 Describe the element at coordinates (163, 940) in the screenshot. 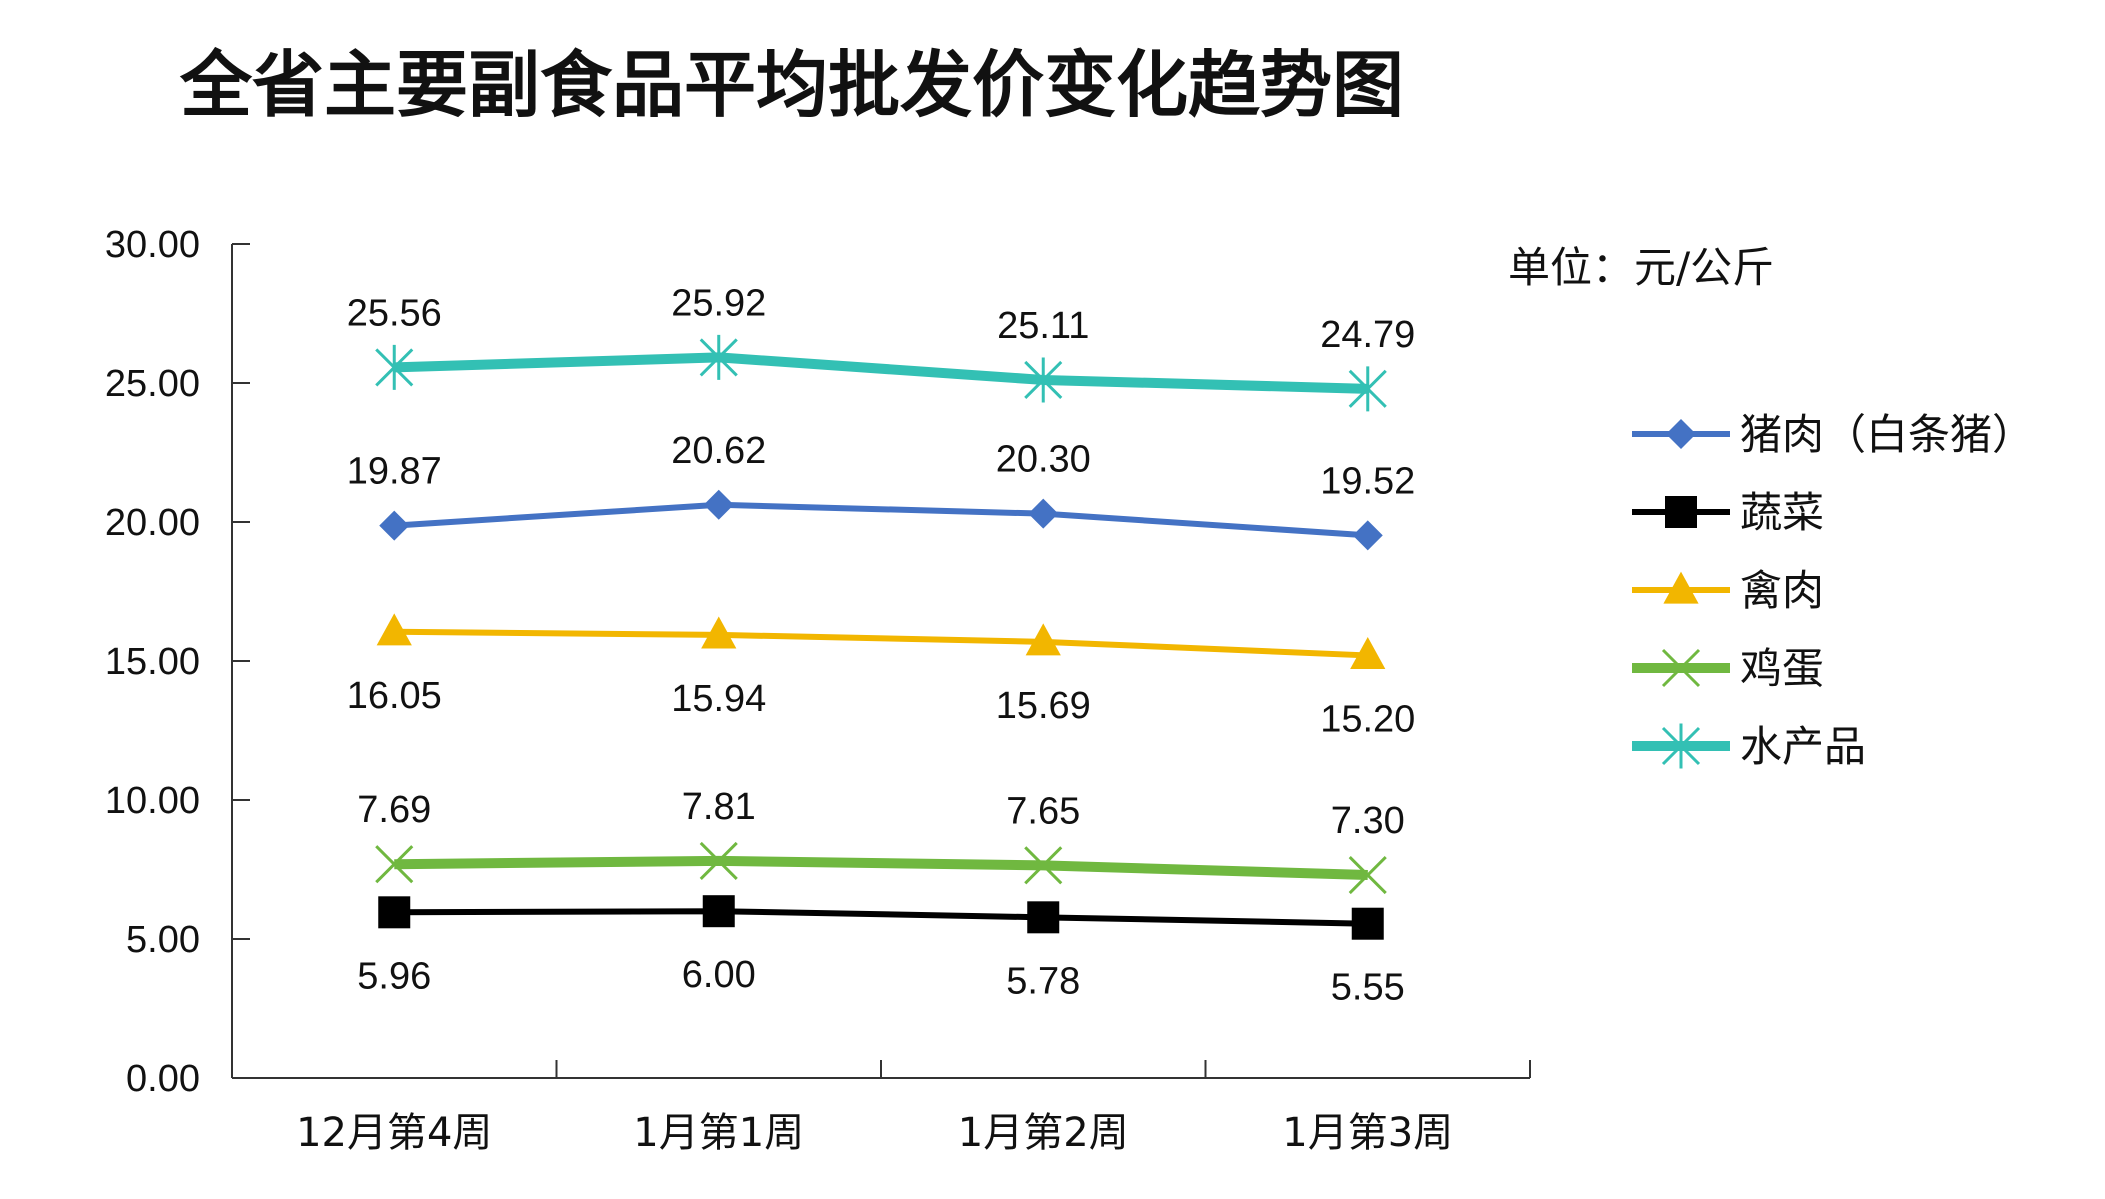

I see `y-tick-label: 5.00` at that location.